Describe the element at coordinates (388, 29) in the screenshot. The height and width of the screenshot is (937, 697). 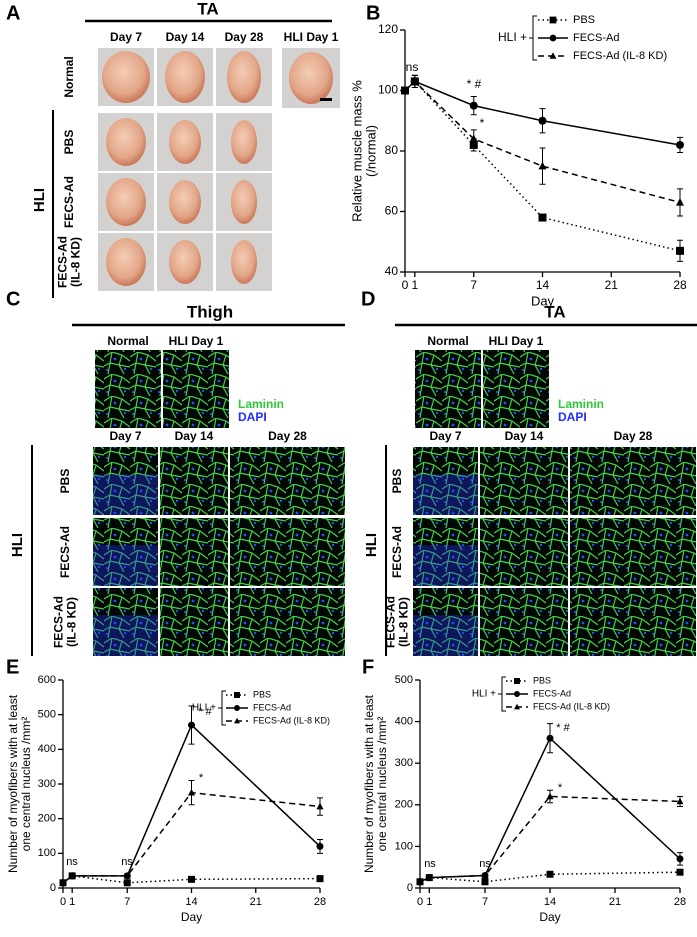
I see `y-tick-label: 120` at that location.